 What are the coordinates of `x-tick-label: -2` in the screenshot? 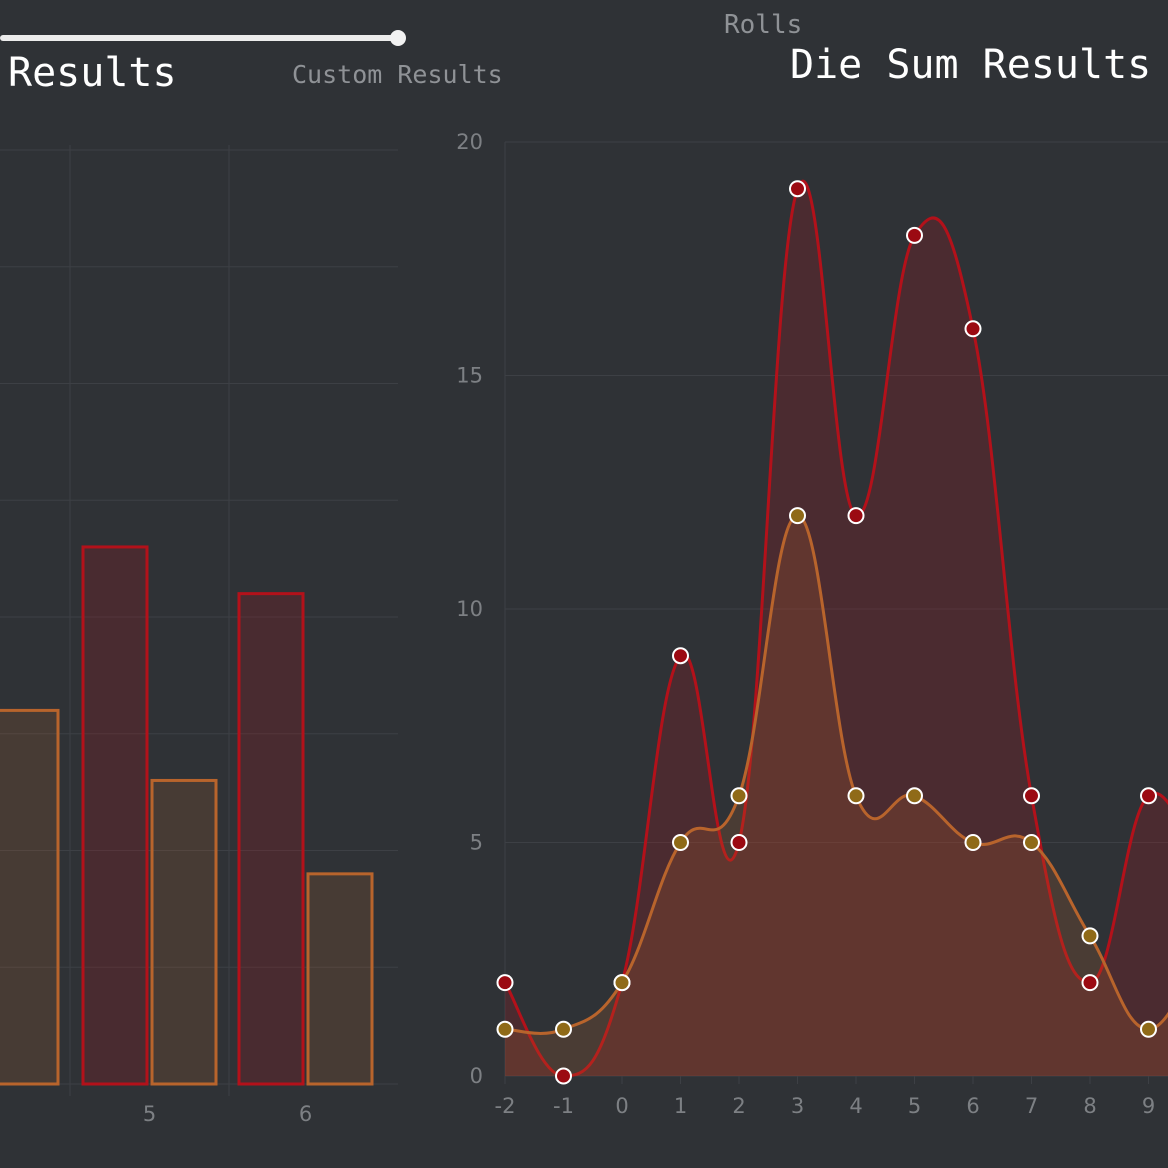 It's located at (505, 1106).